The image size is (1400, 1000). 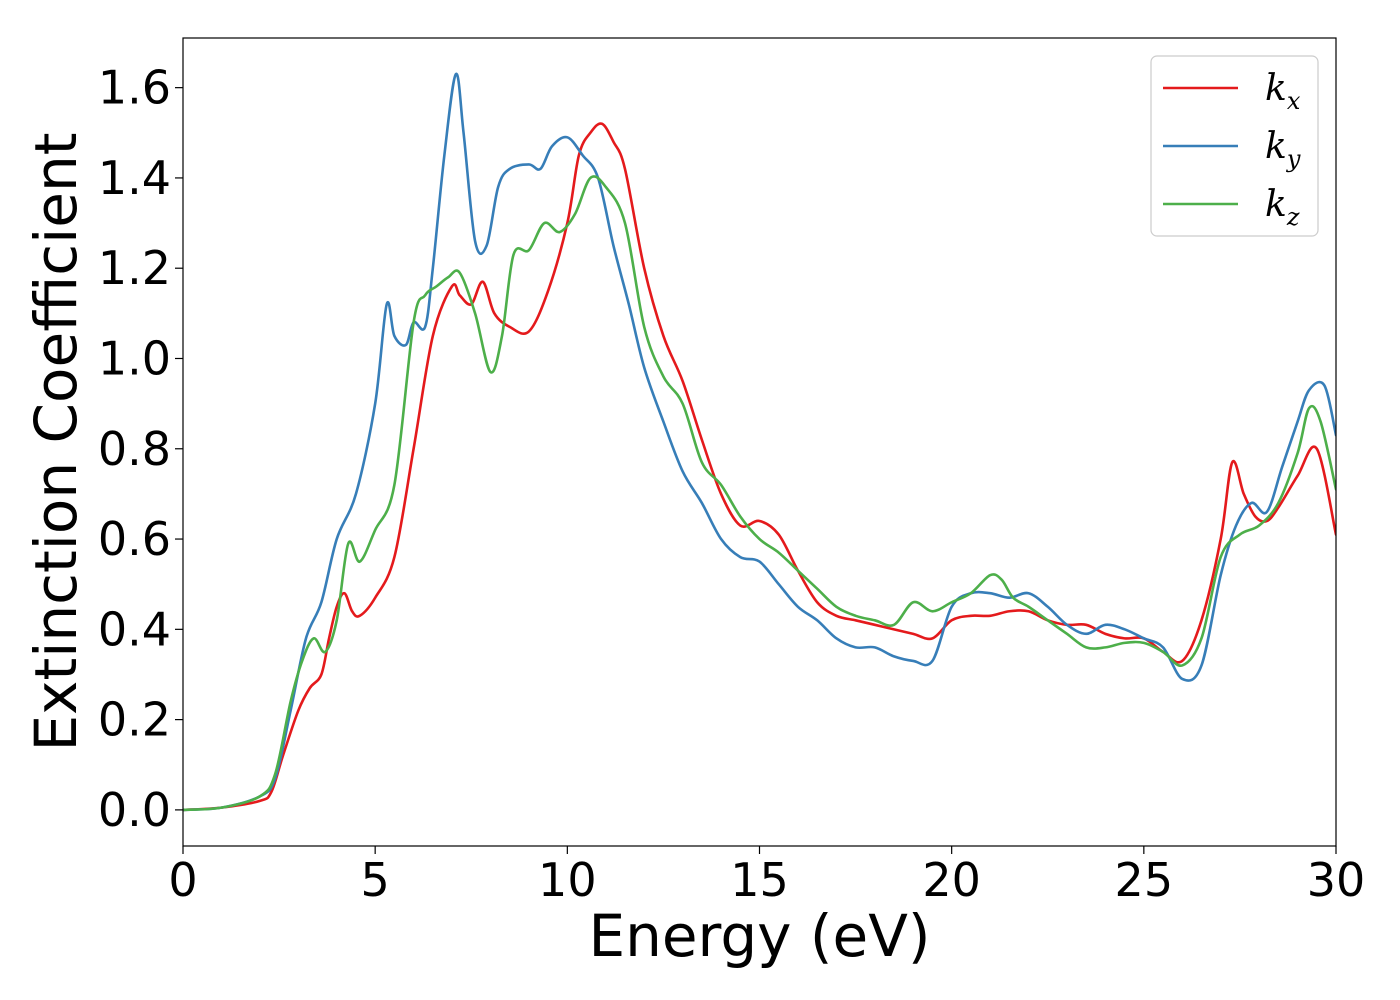 What do you see at coordinates (182, 880) in the screenshot?
I see `x-tick-label: 0` at bounding box center [182, 880].